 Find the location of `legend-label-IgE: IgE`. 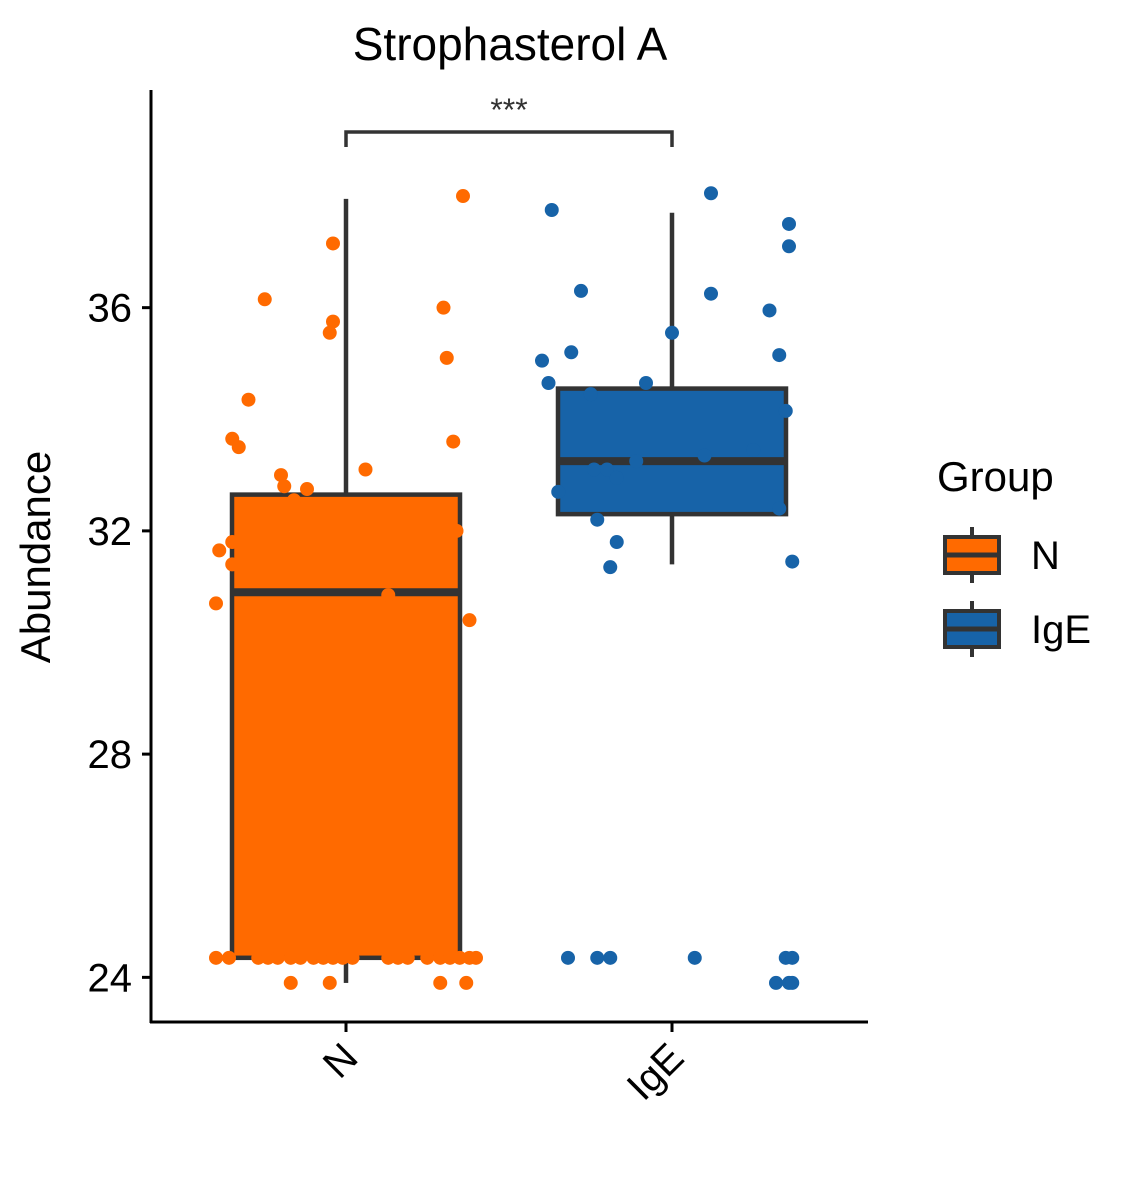

legend-label-IgE: IgE is located at coordinates (1061, 630).